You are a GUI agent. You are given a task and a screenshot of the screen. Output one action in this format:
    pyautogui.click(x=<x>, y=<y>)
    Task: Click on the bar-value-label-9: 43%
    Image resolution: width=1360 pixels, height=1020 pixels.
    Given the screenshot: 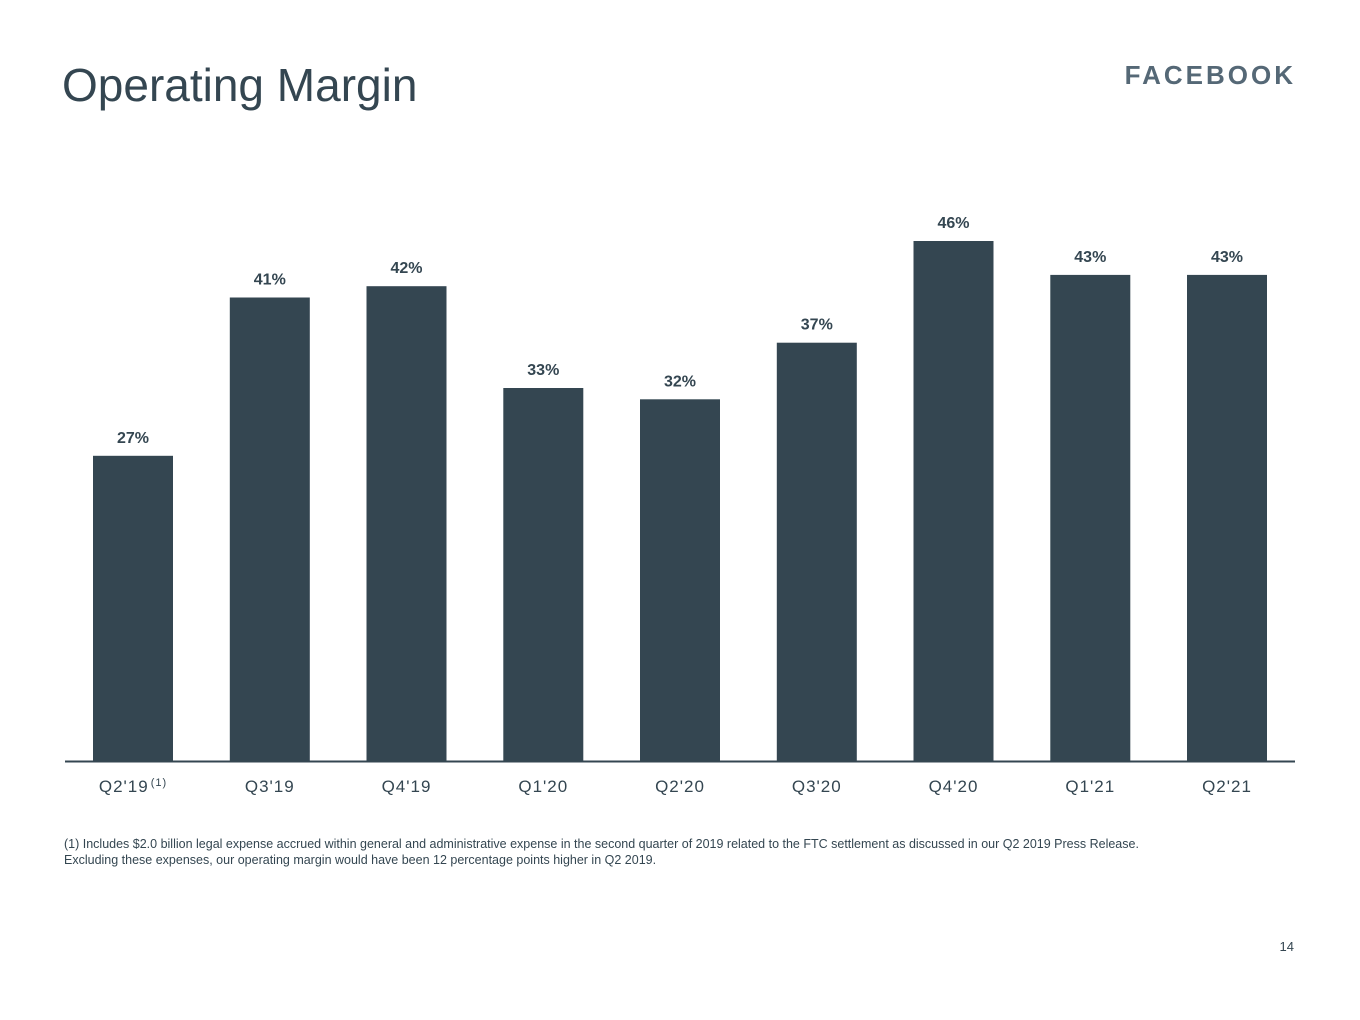 What is the action you would take?
    pyautogui.click(x=1227, y=257)
    